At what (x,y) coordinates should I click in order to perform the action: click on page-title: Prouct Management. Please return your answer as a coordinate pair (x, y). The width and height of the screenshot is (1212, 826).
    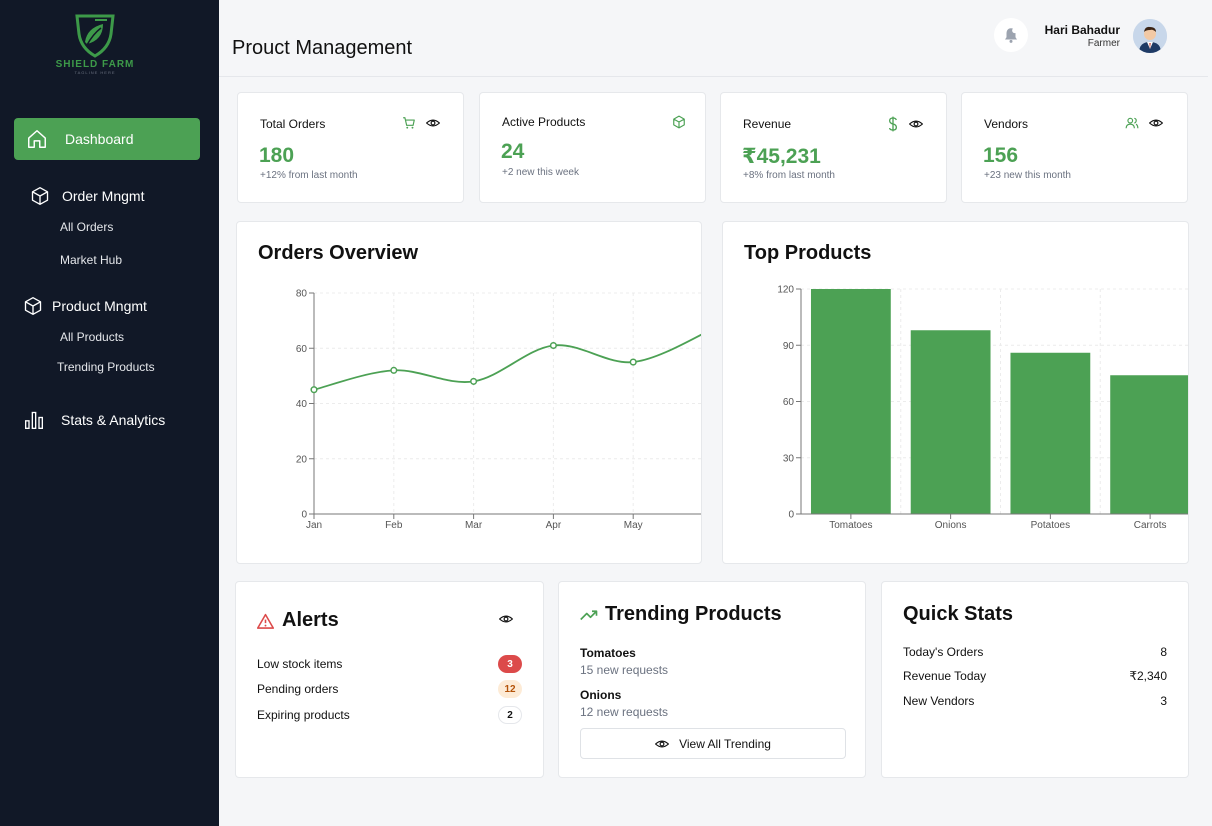
    Looking at the image, I should click on (322, 48).